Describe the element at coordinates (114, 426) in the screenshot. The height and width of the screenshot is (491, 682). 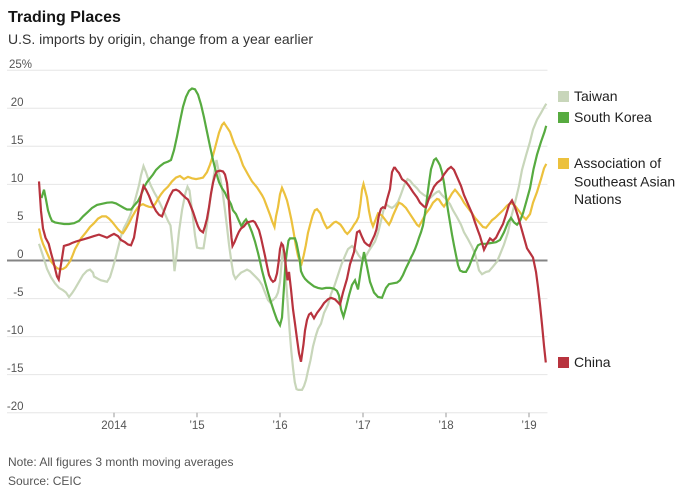
I see `svg-text: 2014` at that location.